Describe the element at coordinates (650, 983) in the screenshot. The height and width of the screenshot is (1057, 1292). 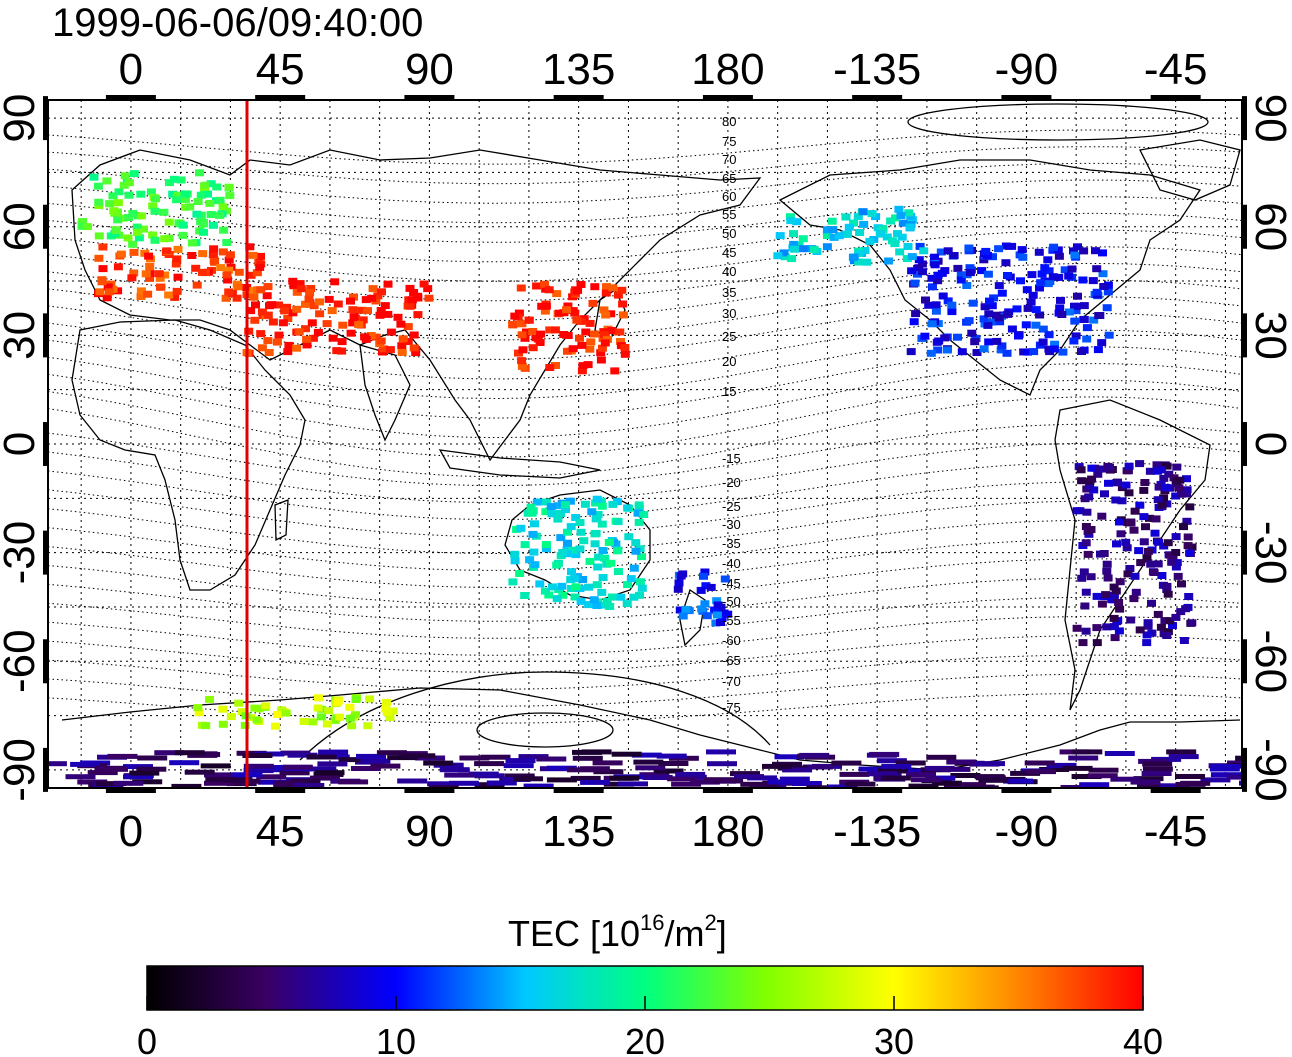
I see `colorbar: TEC [1016/m2] 0 10 20 30 40` at that location.